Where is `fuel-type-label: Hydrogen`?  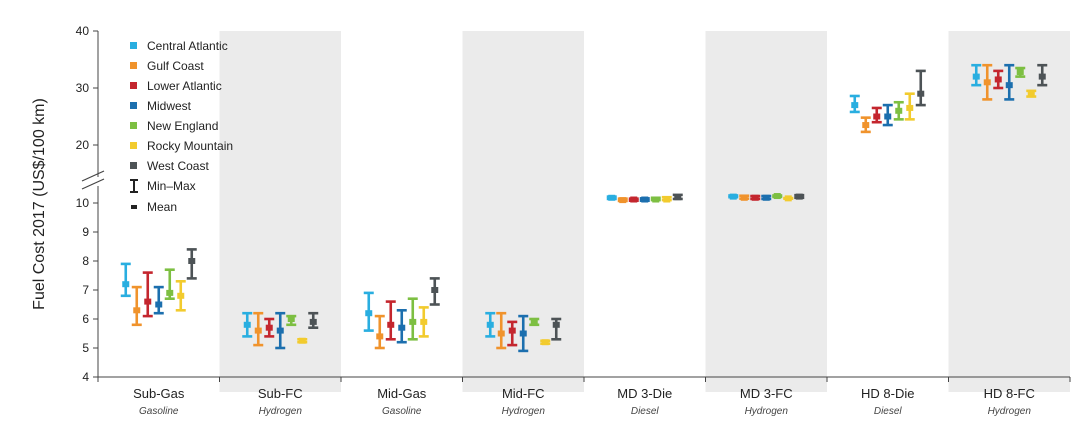 fuel-type-label: Hydrogen is located at coordinates (767, 411).